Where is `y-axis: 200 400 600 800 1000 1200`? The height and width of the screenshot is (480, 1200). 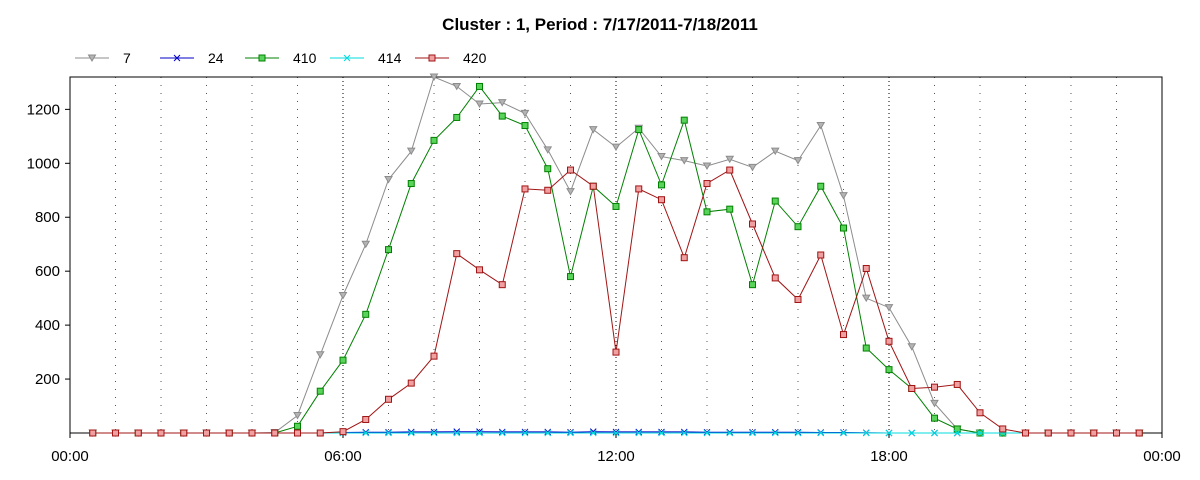
y-axis: 200 400 600 800 1000 1200 is located at coordinates (48, 244).